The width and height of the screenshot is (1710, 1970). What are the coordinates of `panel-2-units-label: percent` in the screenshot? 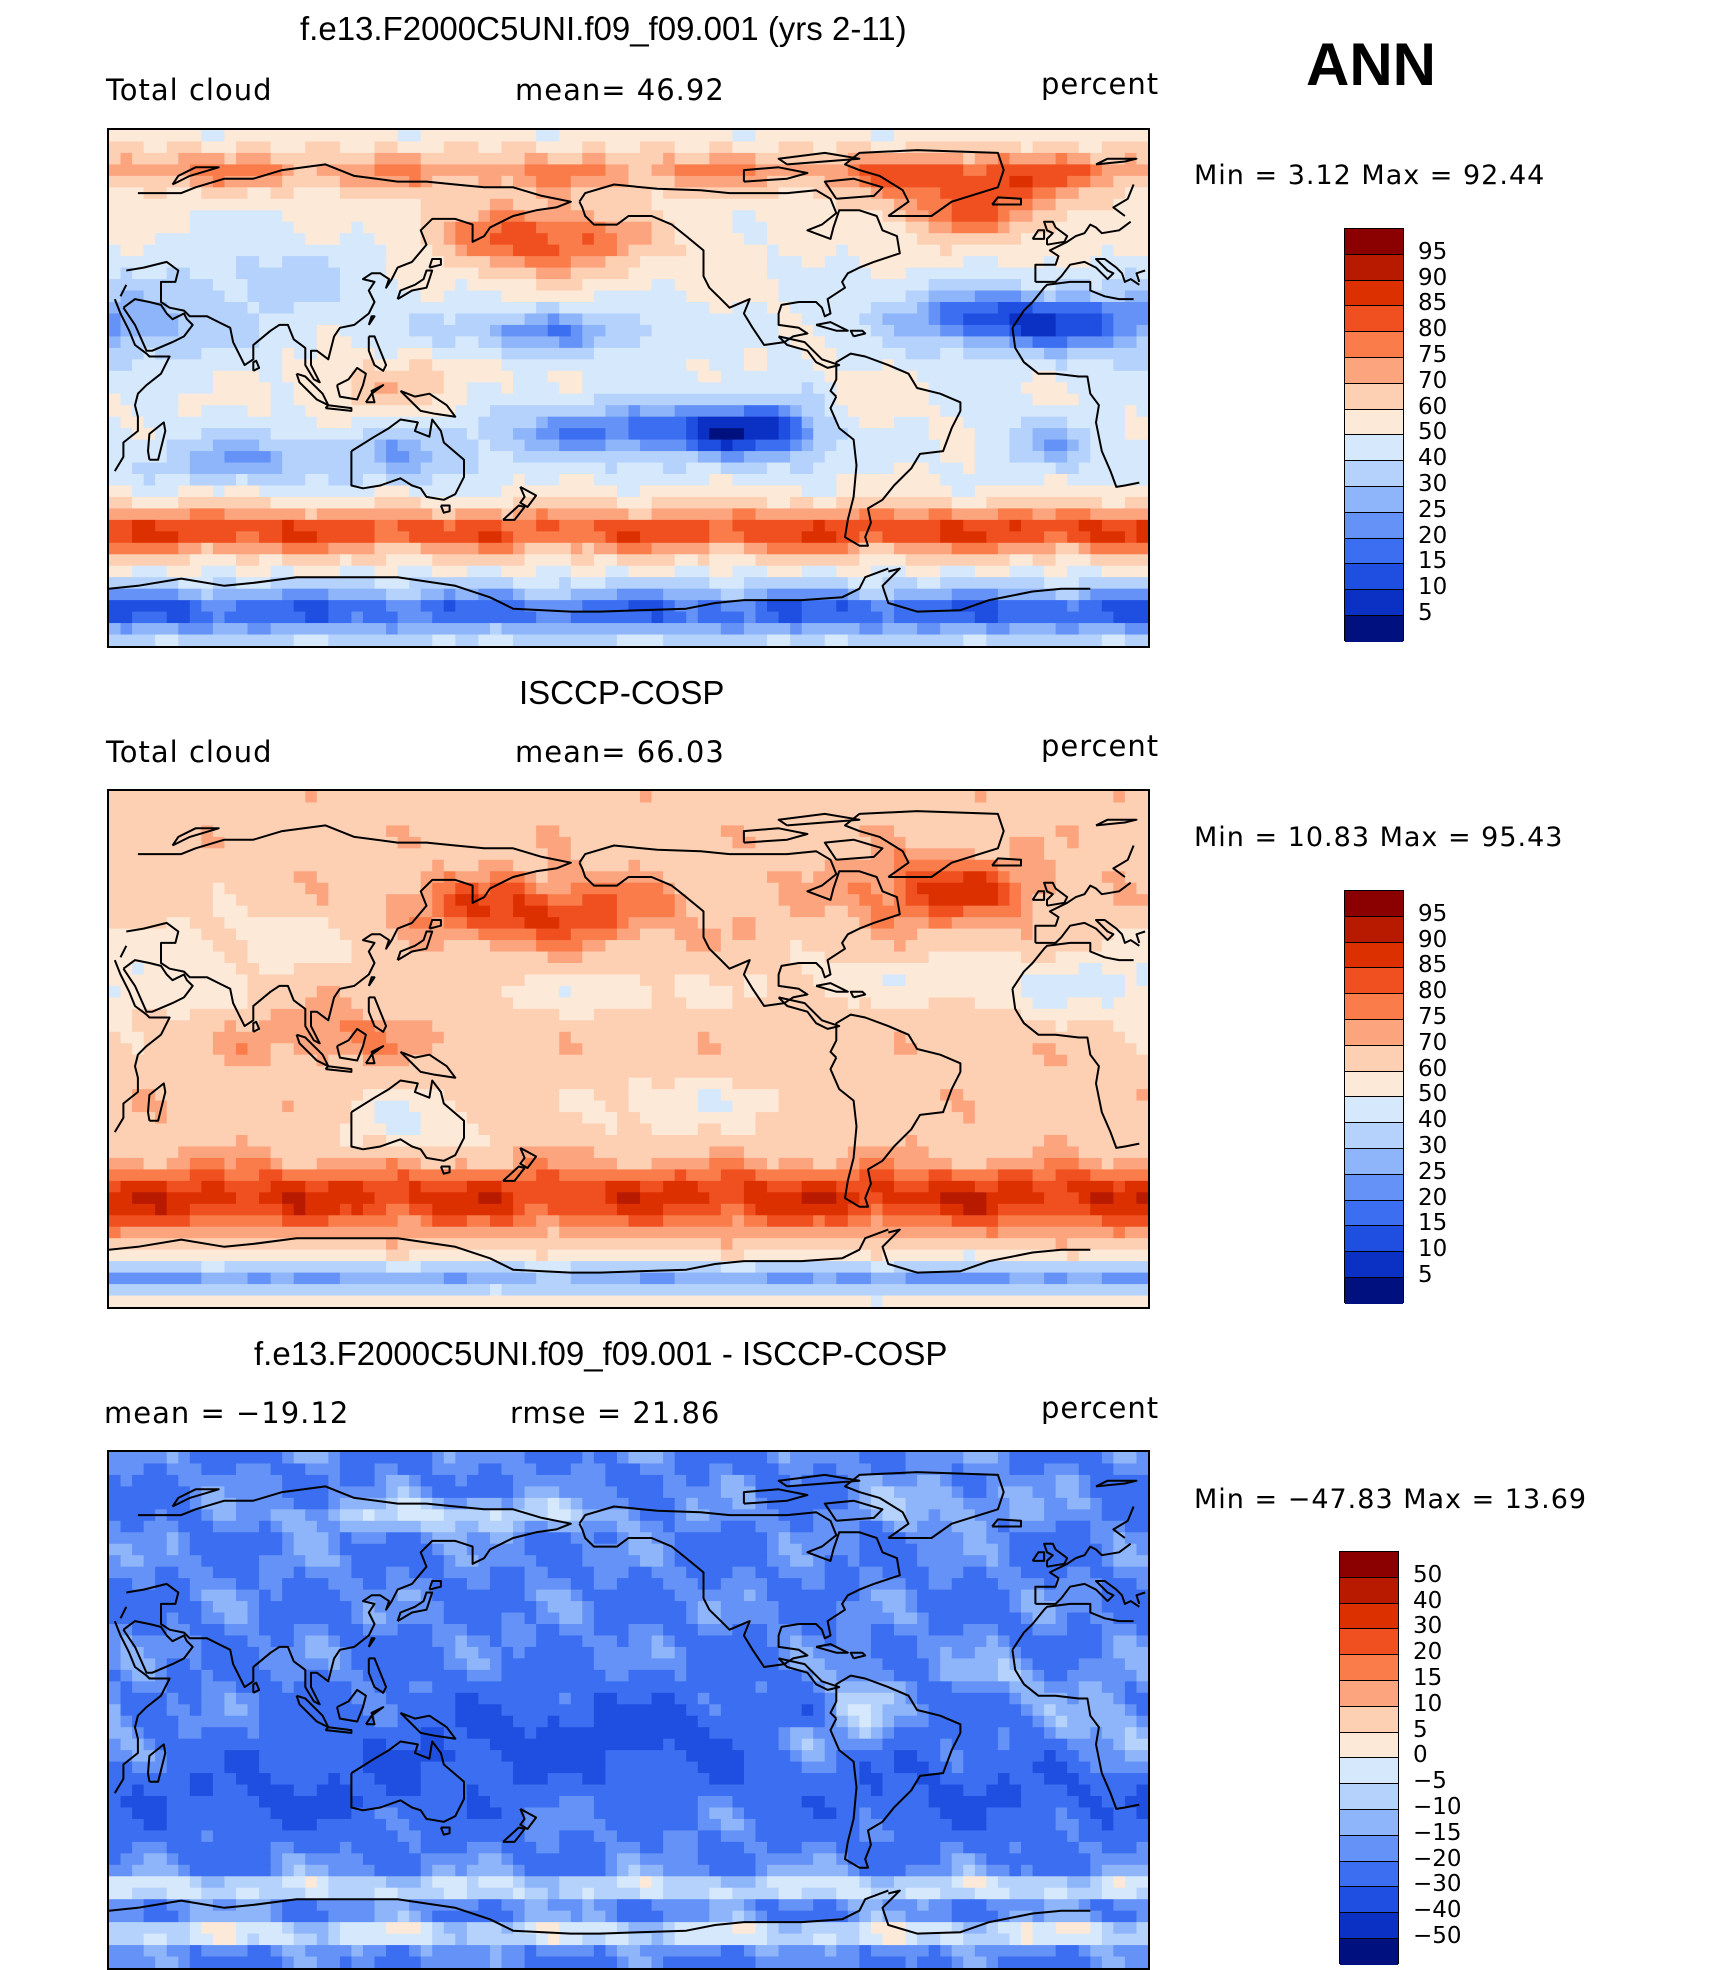 It's located at (1100, 746).